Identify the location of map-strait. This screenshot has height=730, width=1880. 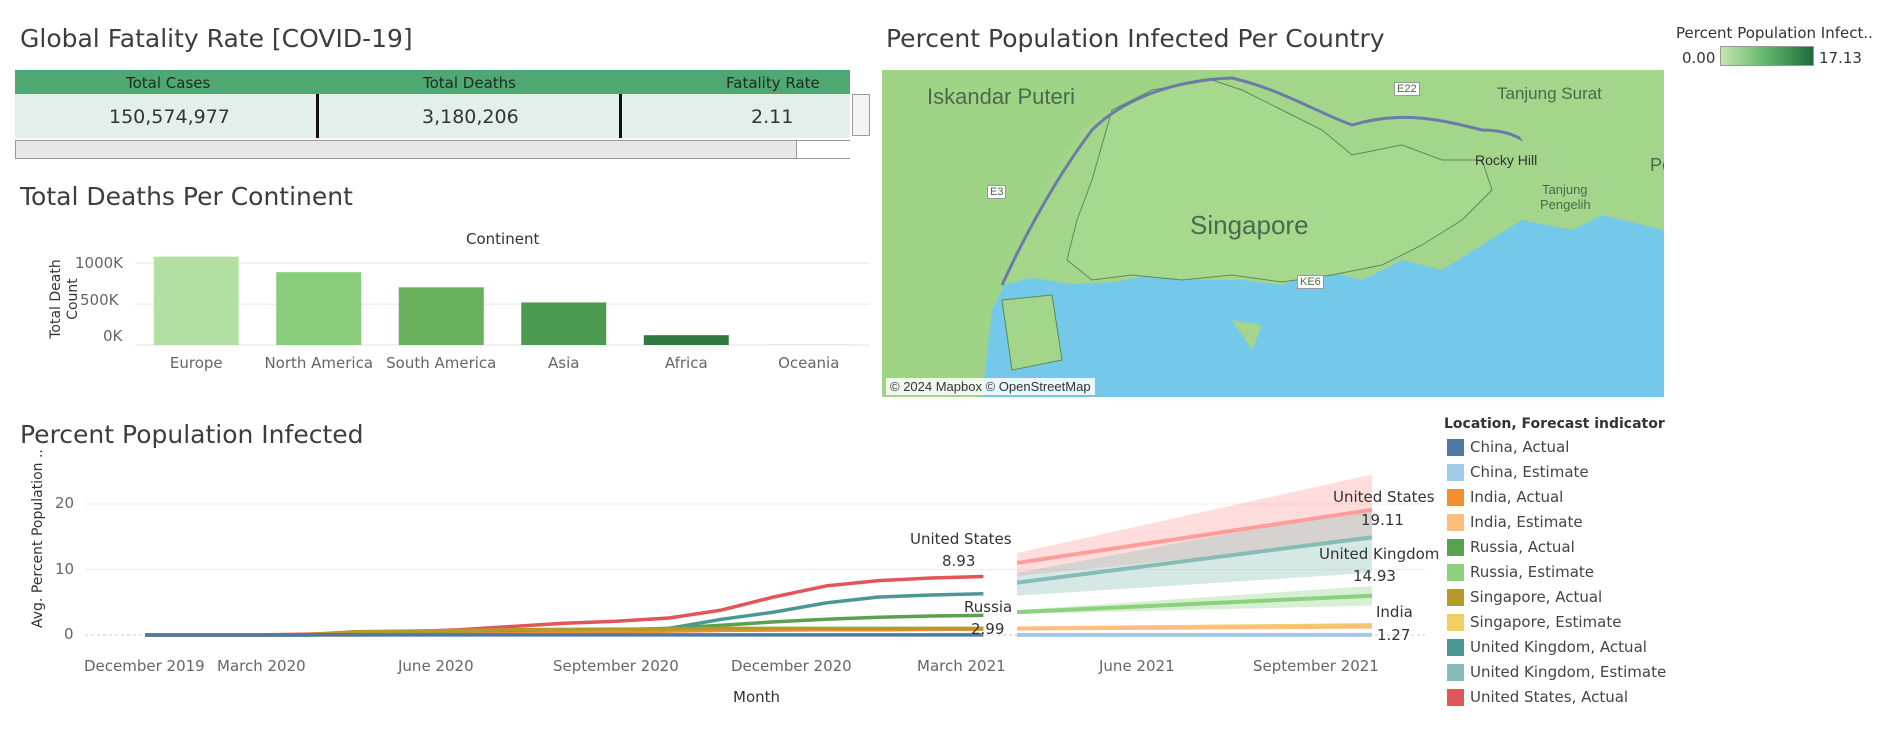
(1277, 181).